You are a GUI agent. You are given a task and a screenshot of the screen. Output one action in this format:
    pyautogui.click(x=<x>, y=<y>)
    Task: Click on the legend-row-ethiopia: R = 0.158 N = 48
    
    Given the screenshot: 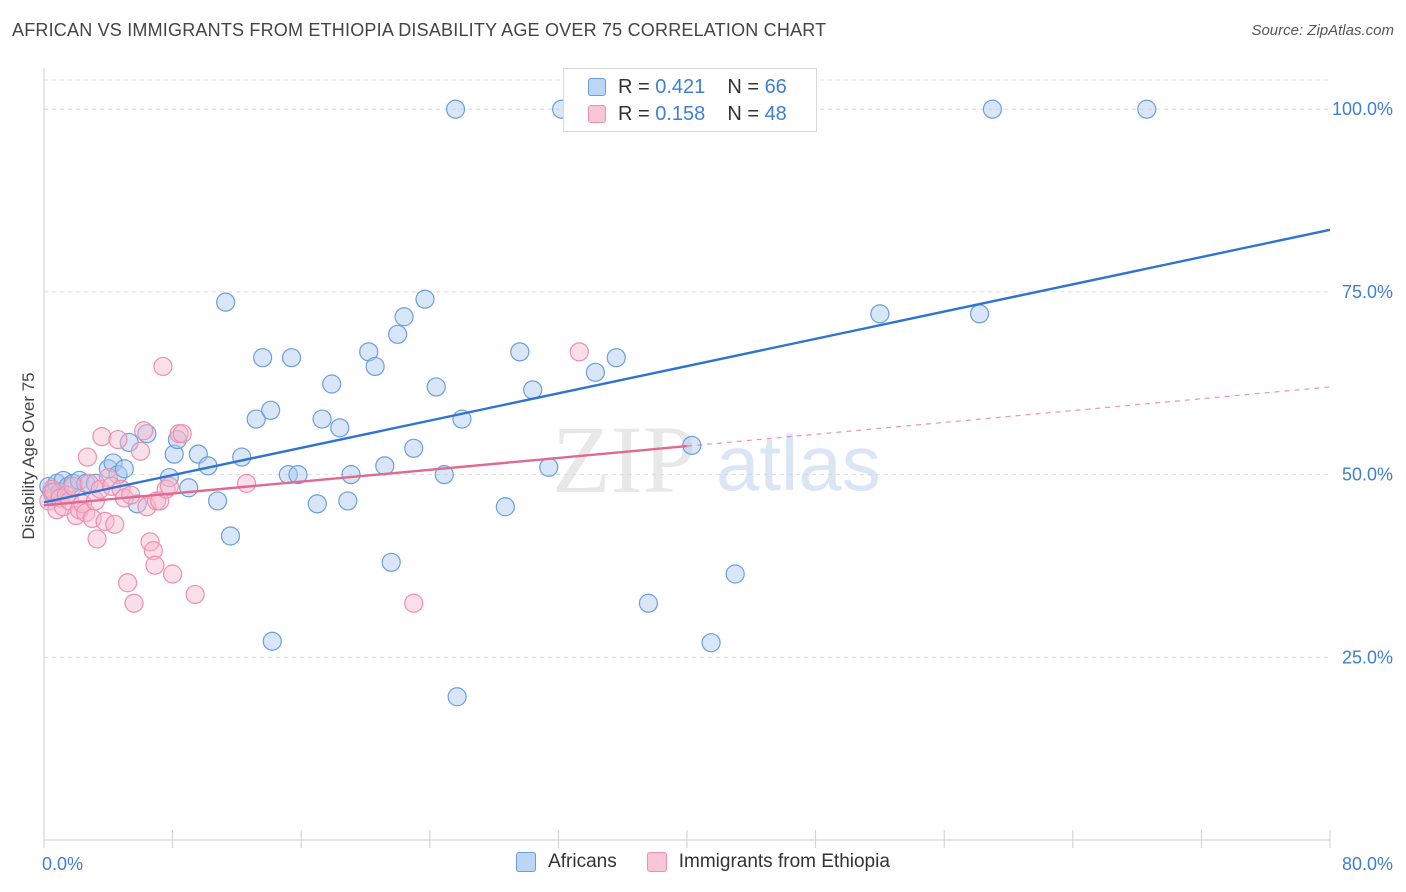 What is the action you would take?
    pyautogui.click(x=687, y=114)
    